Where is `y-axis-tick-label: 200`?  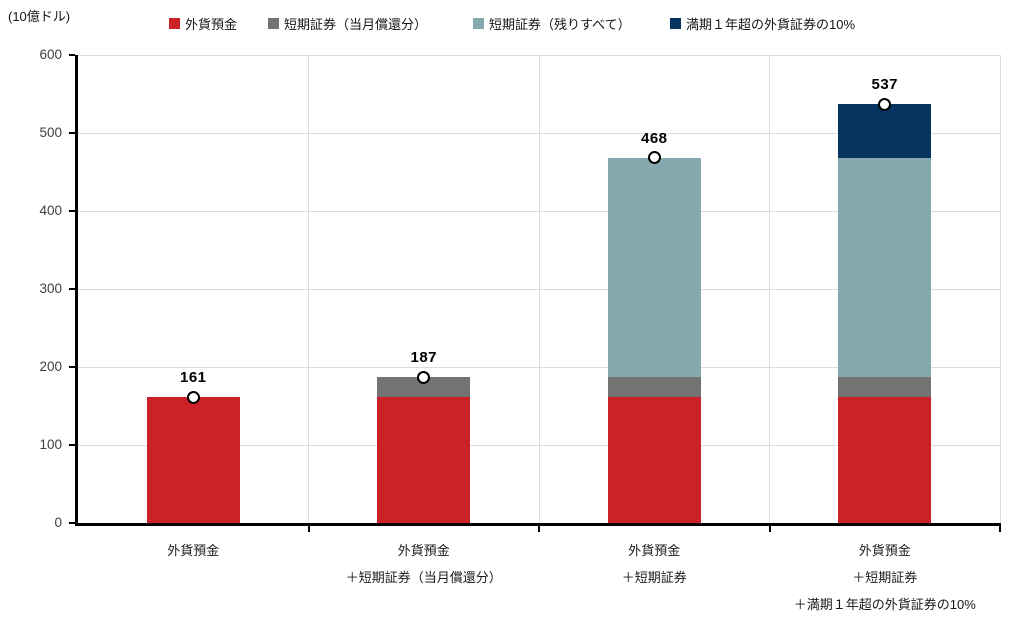 y-axis-tick-label: 200 is located at coordinates (50, 366).